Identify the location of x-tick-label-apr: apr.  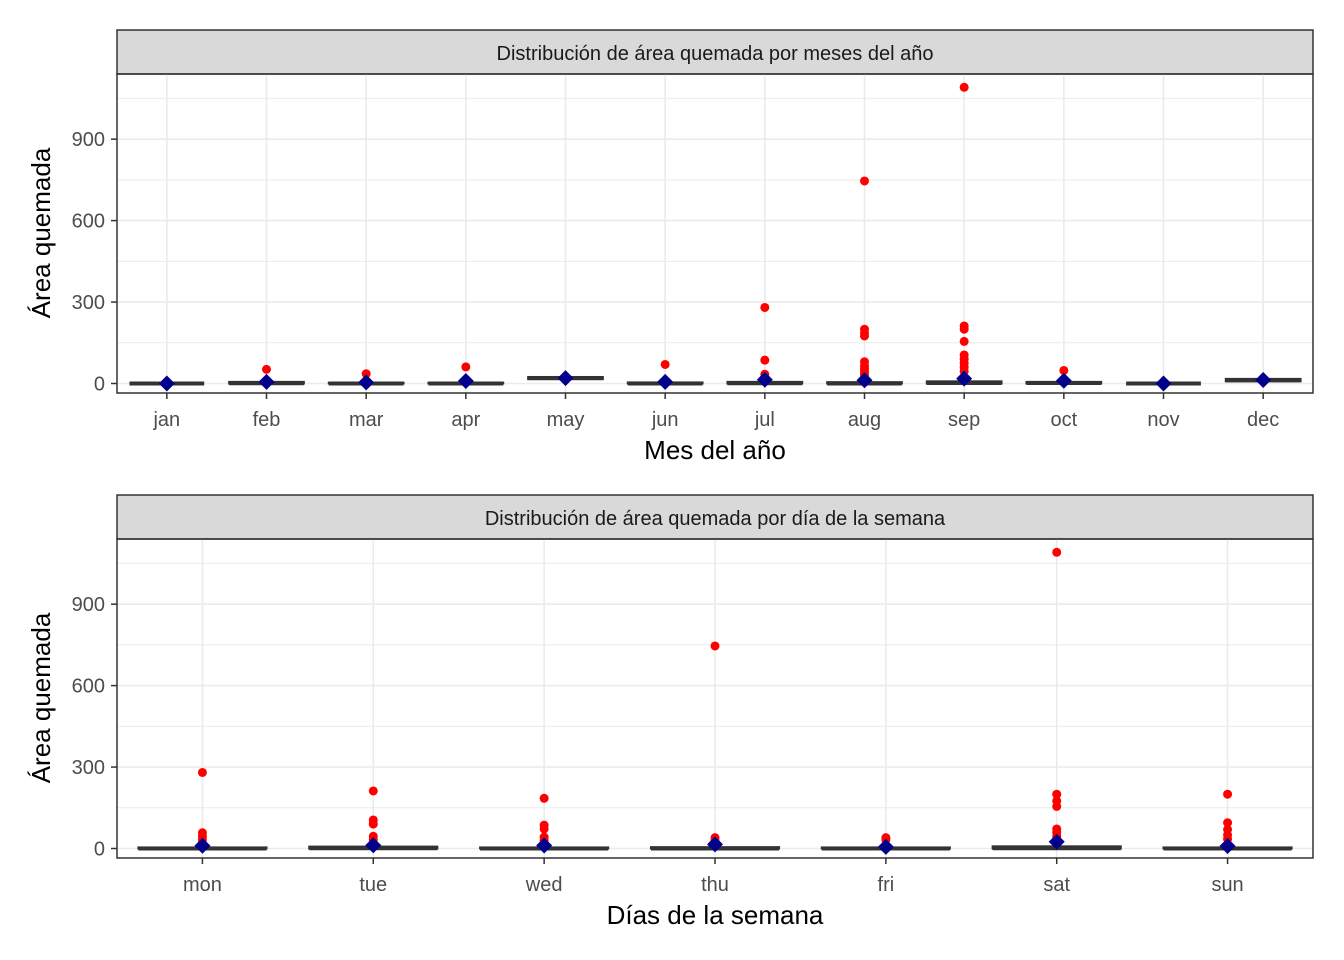
(465, 420).